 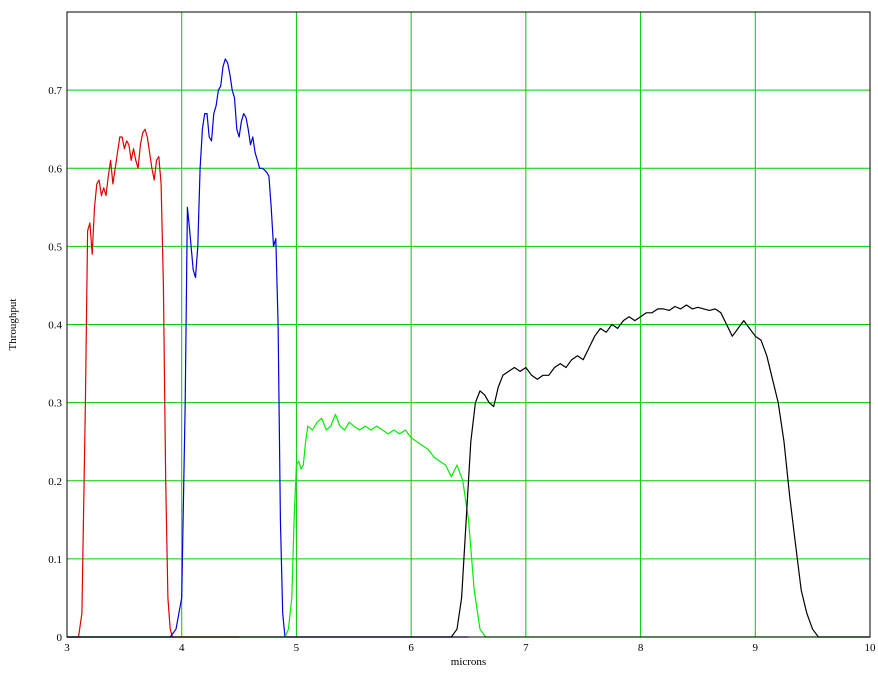 I want to click on y-tick-label: 0.7, so click(x=55, y=91).